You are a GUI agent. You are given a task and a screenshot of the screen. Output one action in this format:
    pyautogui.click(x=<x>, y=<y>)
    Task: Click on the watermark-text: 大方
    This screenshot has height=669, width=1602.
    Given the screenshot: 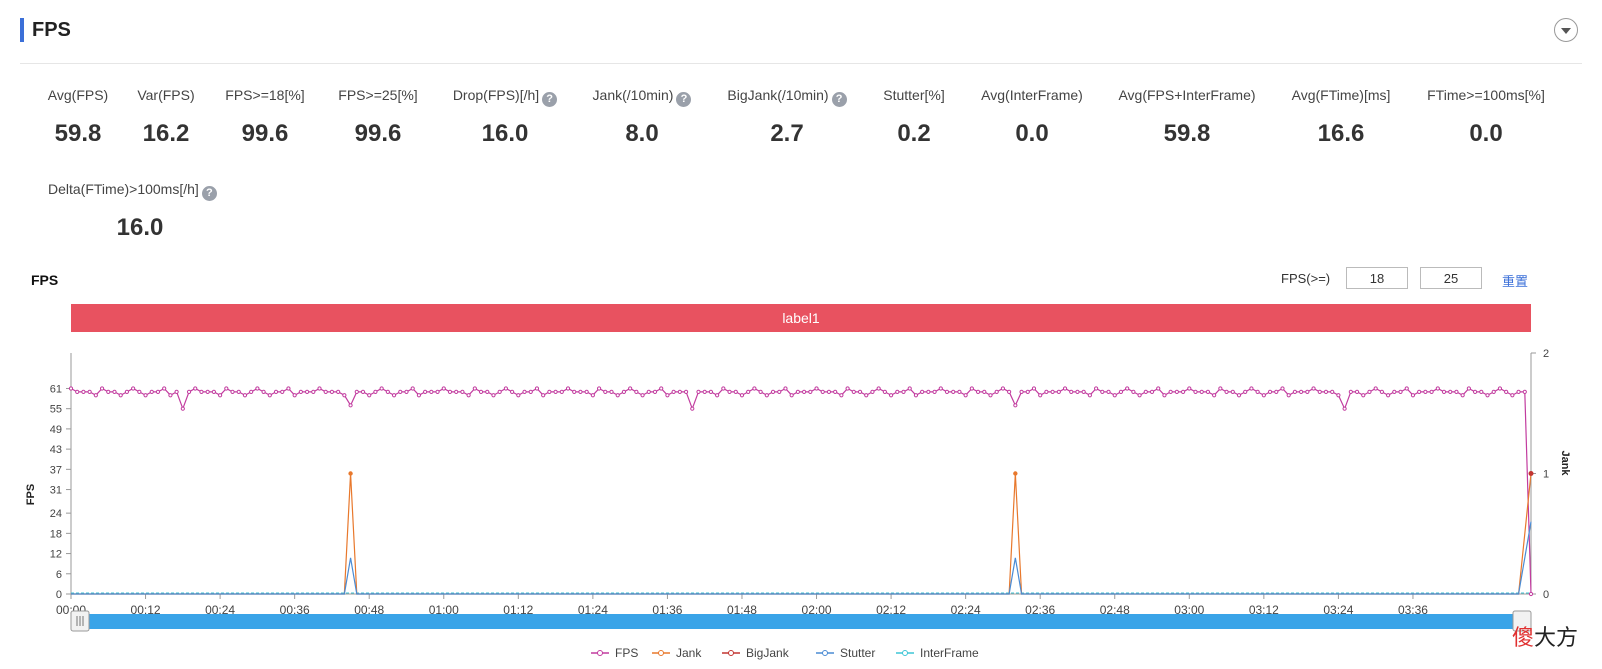 What is the action you would take?
    pyautogui.click(x=1556, y=637)
    